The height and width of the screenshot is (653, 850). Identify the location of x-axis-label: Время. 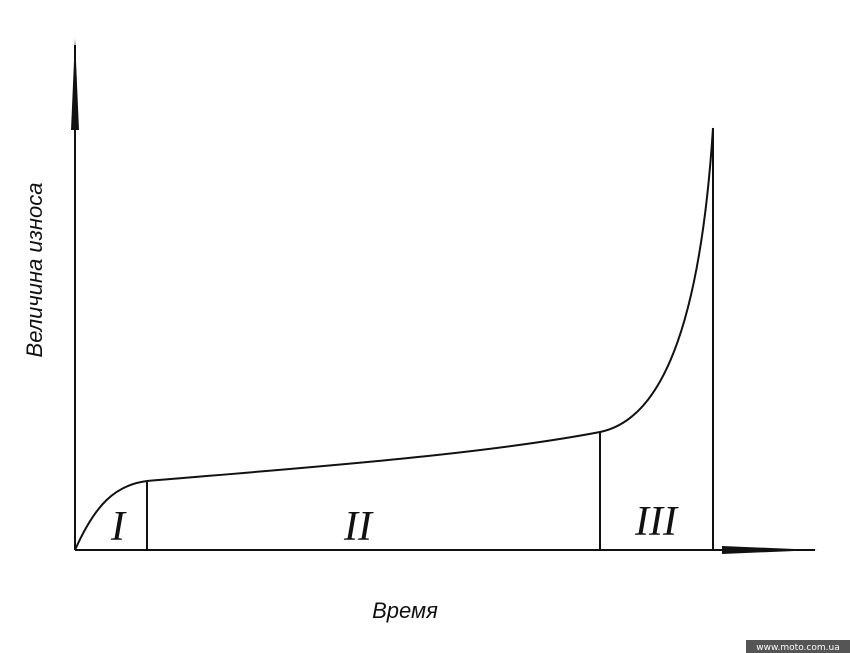
(405, 610).